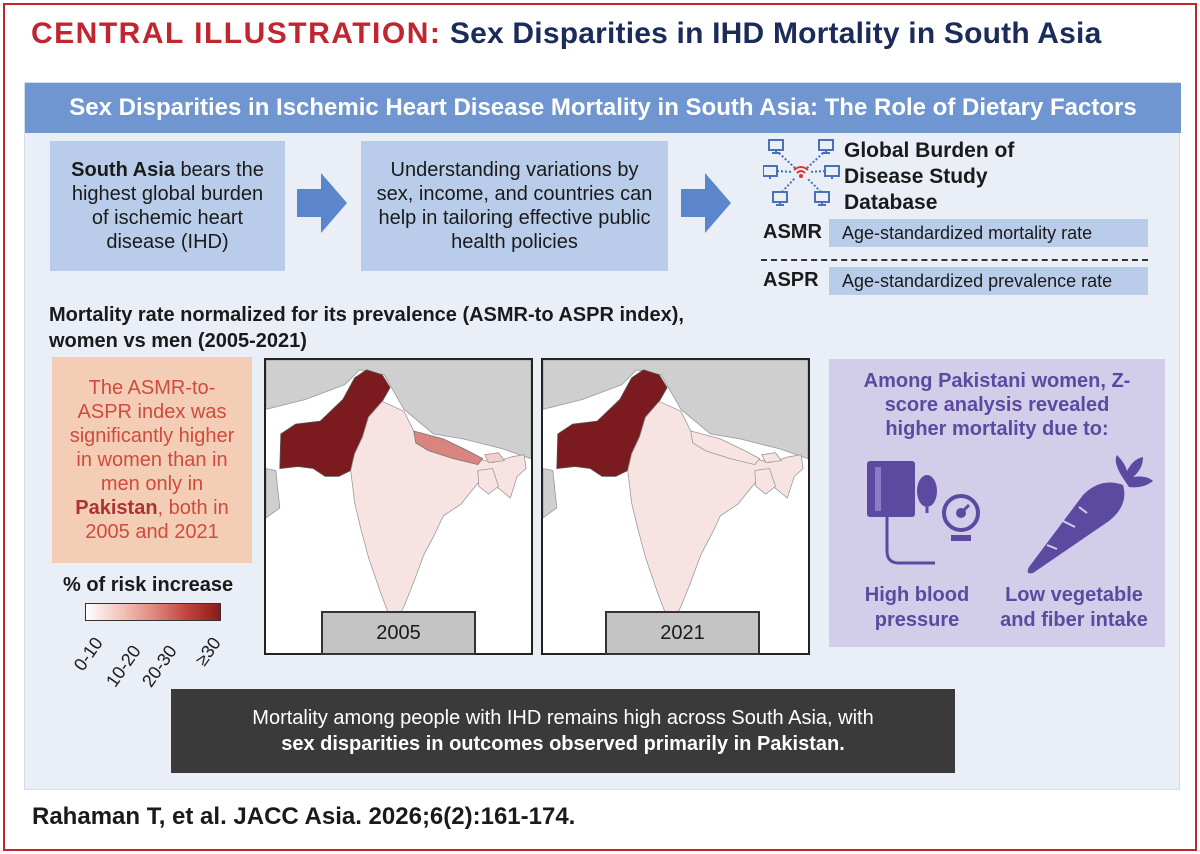 Image resolution: width=1200 pixels, height=854 pixels. I want to click on section-title-line2: women vs men (2005-2021), so click(178, 341).